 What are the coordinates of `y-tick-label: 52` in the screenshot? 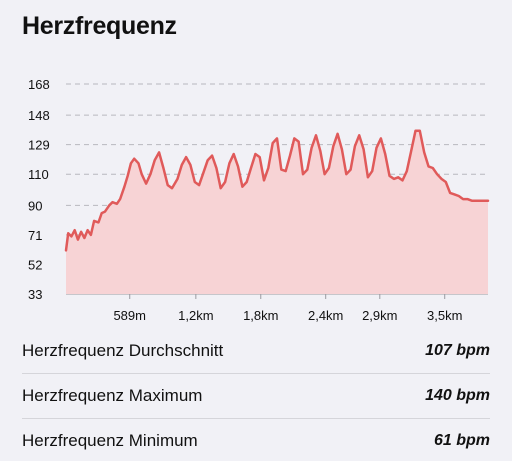 It's located at (35, 264).